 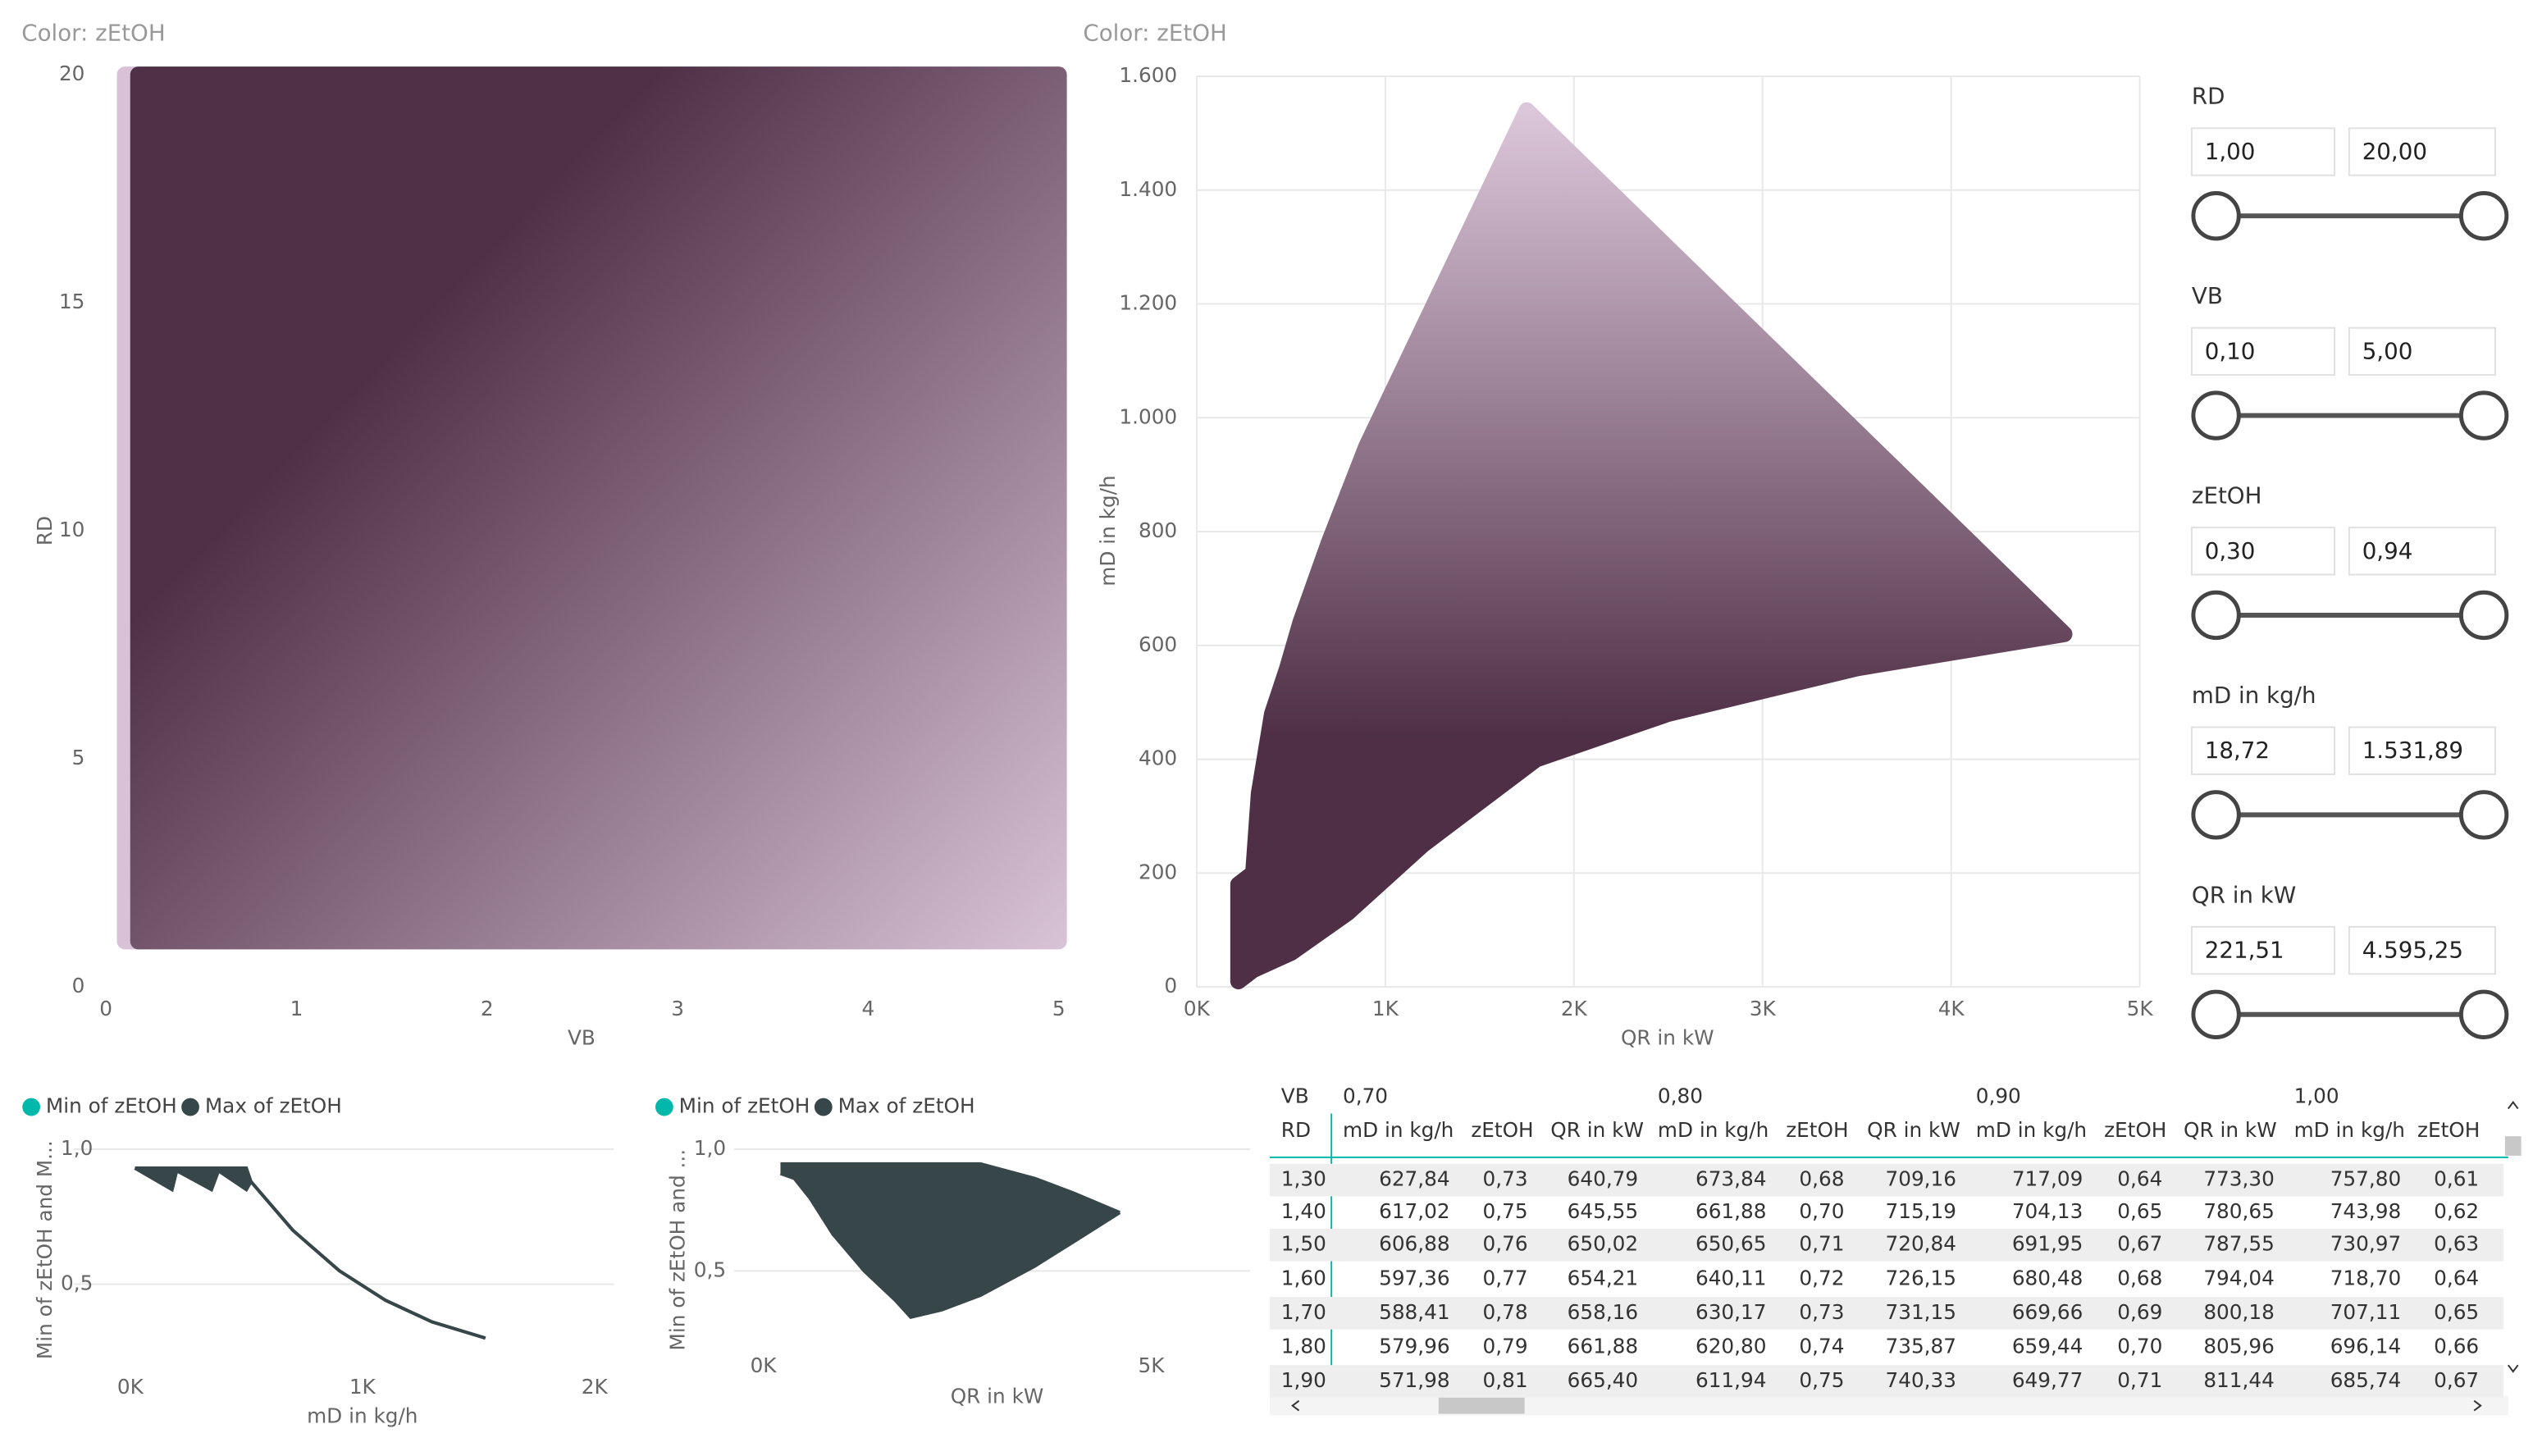 What do you see at coordinates (1506, 1244) in the screenshot?
I see `cell: 0,76` at bounding box center [1506, 1244].